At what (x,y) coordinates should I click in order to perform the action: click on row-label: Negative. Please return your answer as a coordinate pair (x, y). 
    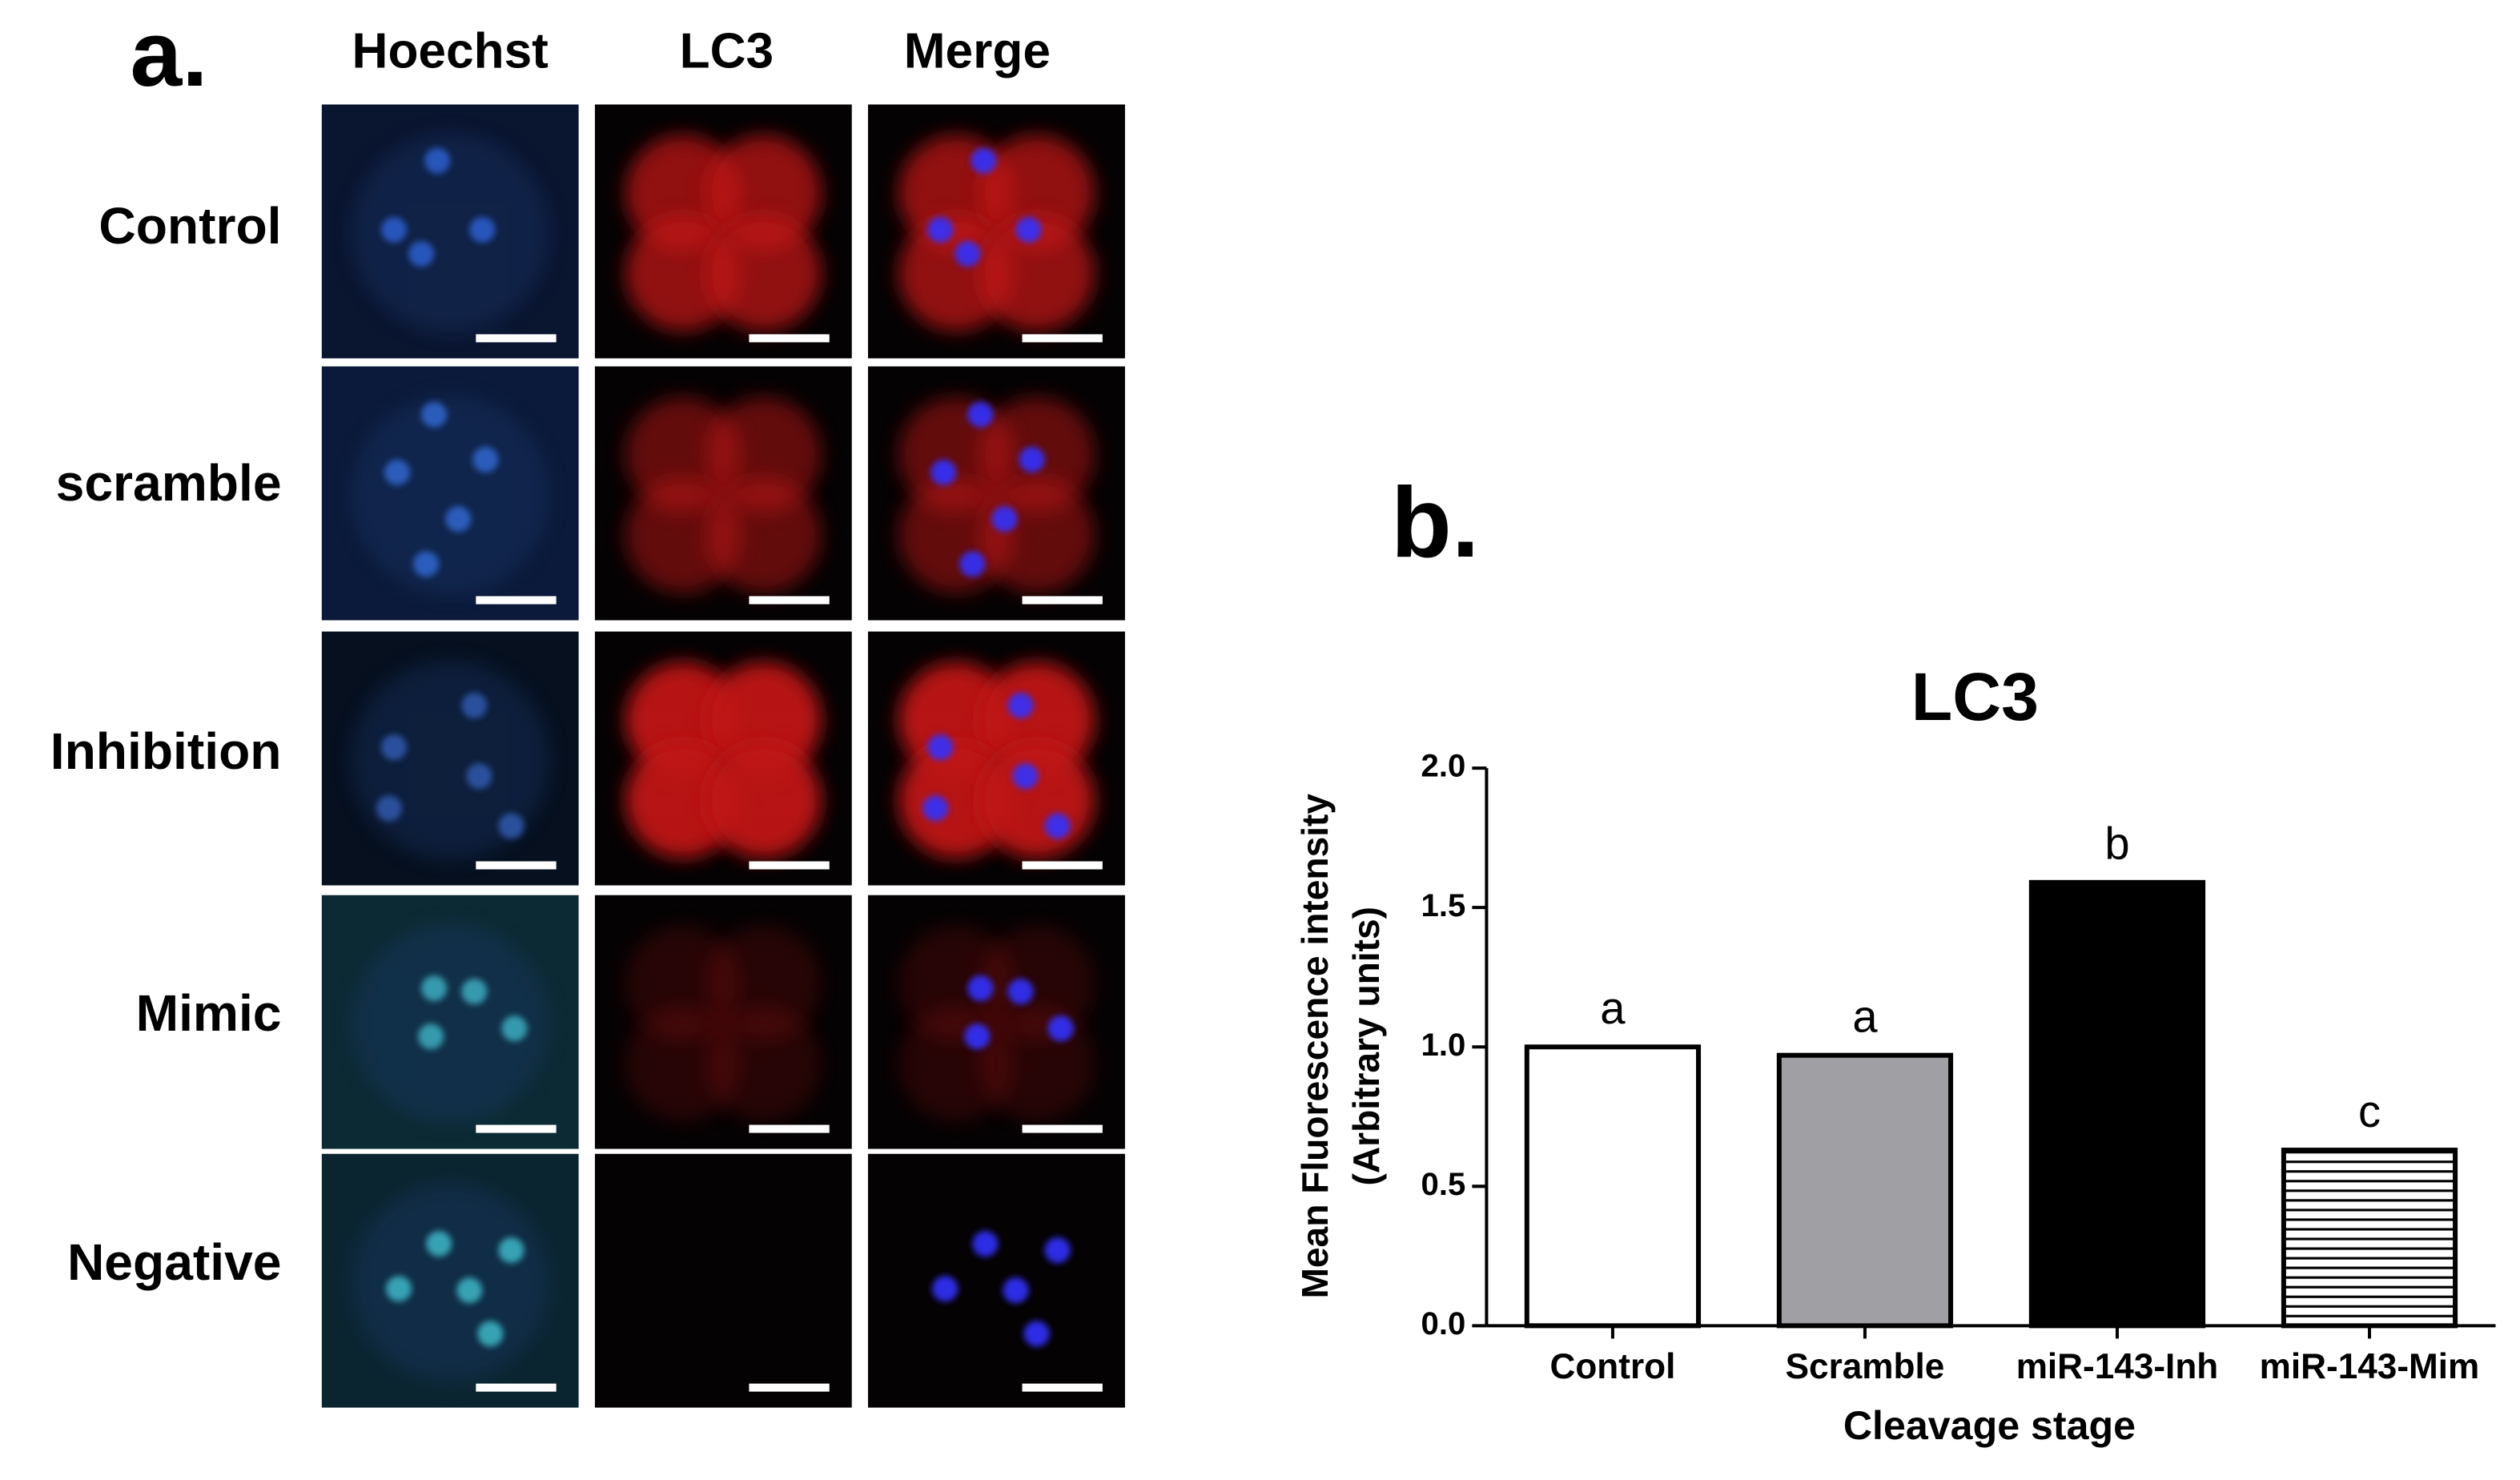
    Looking at the image, I should click on (174, 1262).